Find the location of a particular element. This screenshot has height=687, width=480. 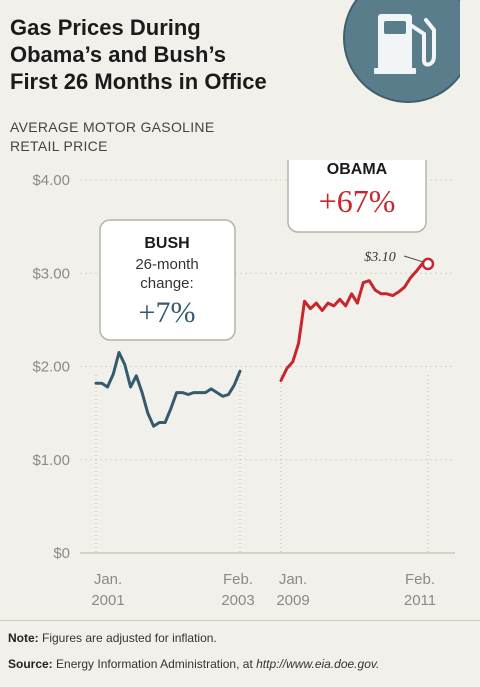

y-tick-label: $2.00 is located at coordinates (51, 367).